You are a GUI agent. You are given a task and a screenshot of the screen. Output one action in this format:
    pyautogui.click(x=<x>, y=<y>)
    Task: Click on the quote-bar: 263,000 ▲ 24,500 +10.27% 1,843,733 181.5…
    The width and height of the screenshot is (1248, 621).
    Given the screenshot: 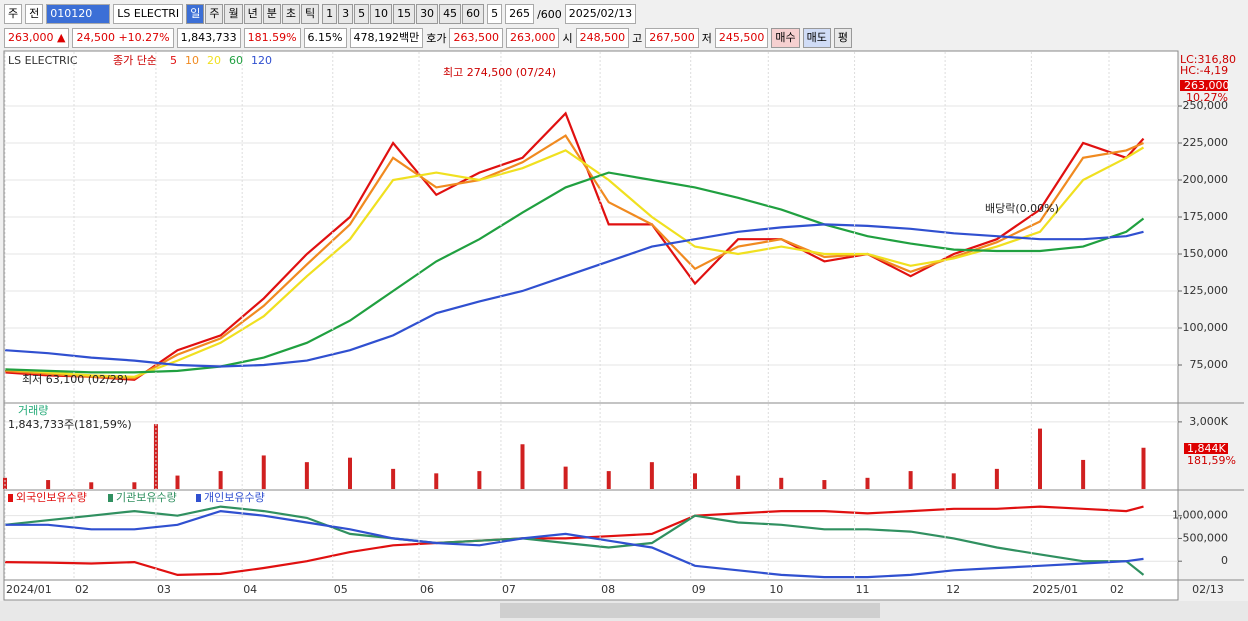 What is the action you would take?
    pyautogui.click(x=624, y=37)
    